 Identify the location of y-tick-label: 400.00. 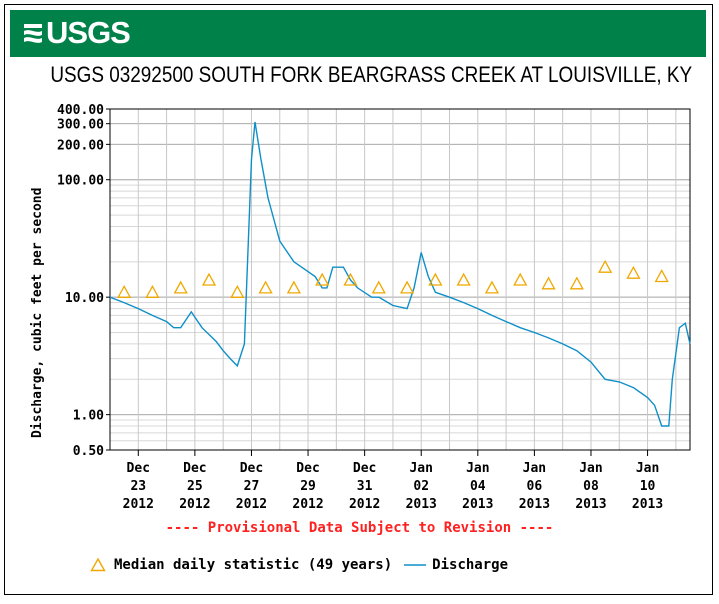
(80, 110).